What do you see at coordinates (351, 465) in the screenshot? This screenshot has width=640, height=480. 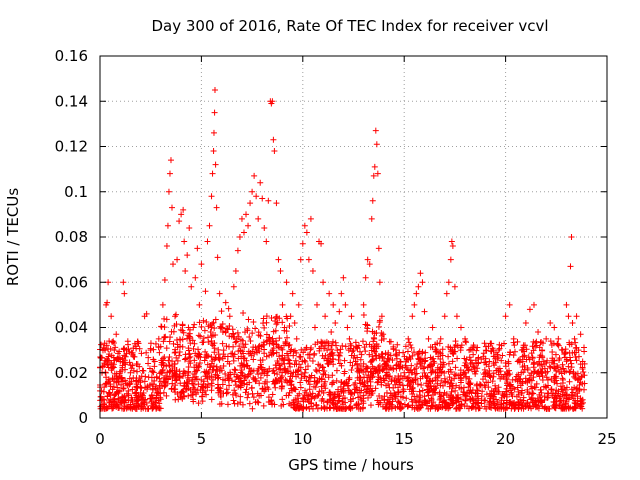 I see `x-axis-label: GPS time / hours` at bounding box center [351, 465].